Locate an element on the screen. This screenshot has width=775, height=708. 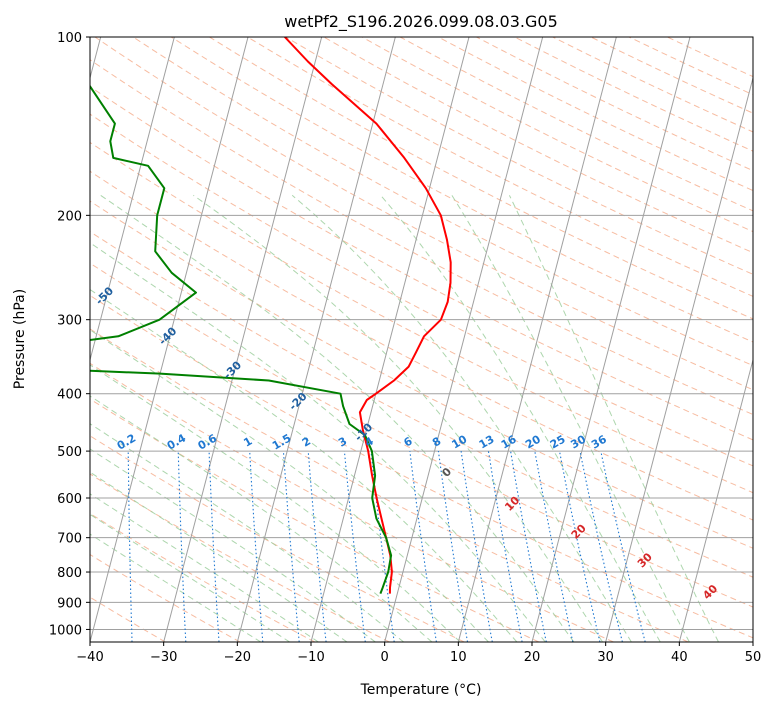
y-tick-label: 700 is located at coordinates (69, 539).